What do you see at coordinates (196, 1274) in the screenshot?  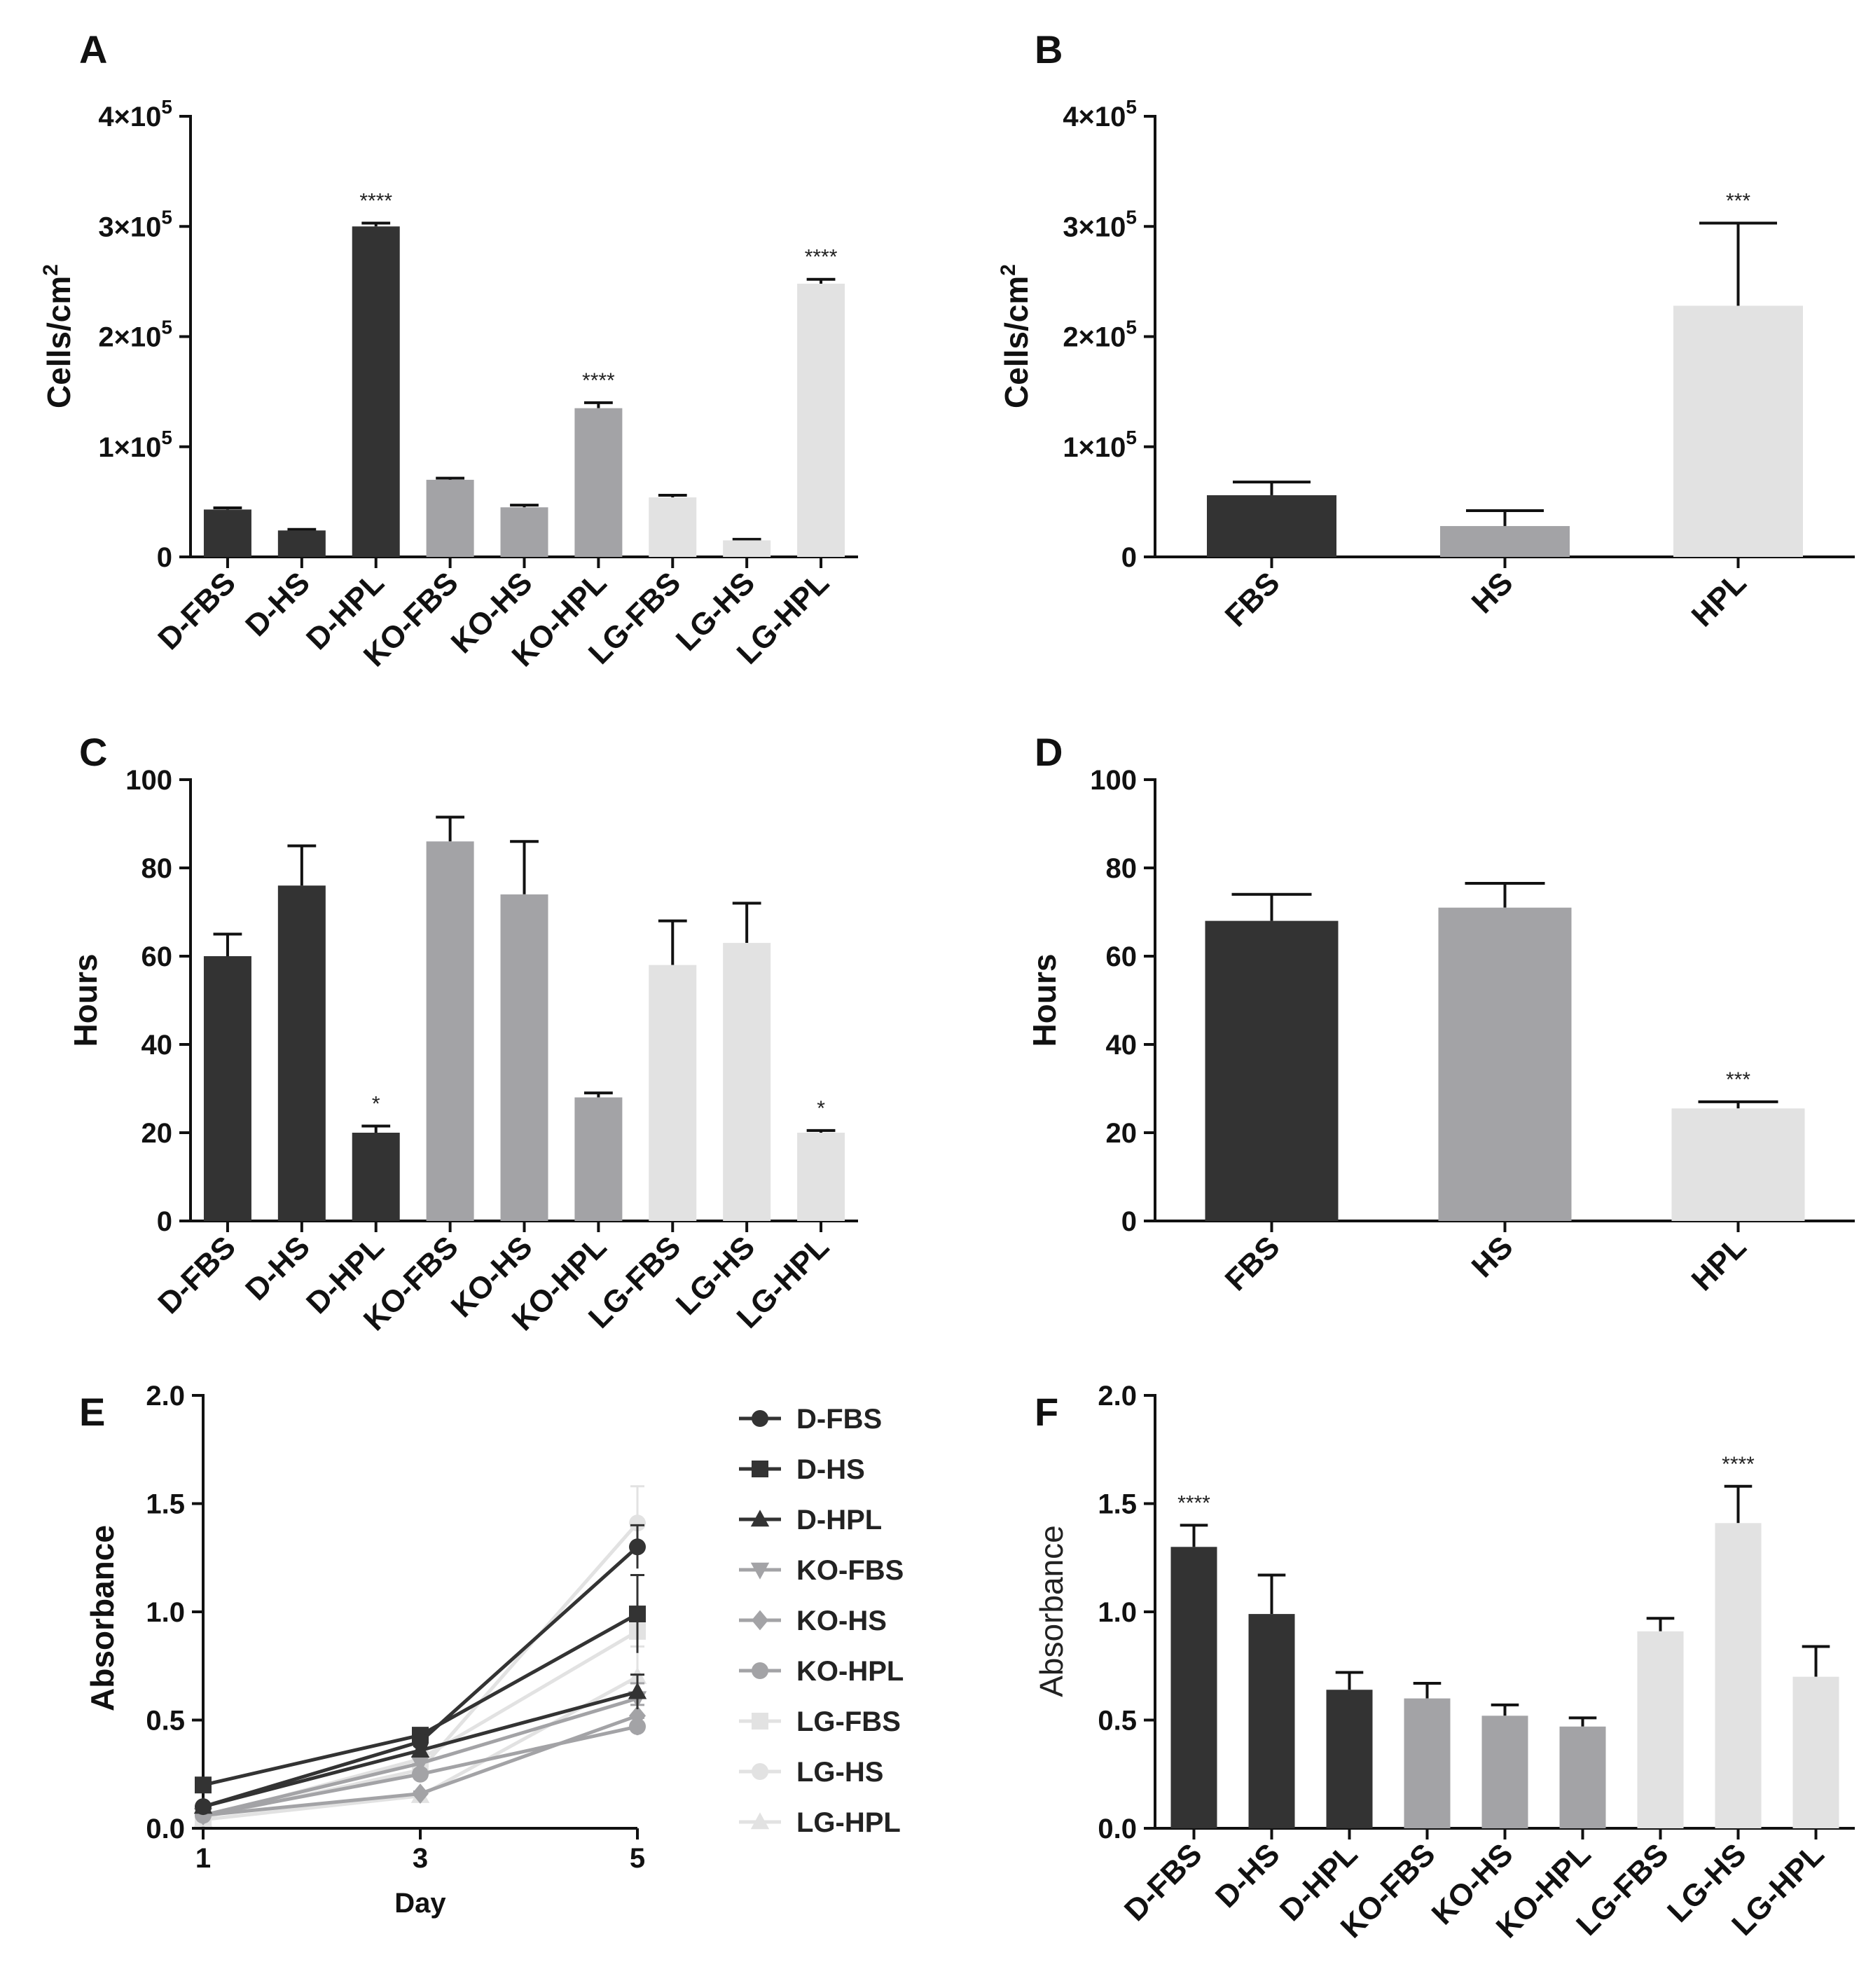 I see `x-tick-label: D-FBS` at bounding box center [196, 1274].